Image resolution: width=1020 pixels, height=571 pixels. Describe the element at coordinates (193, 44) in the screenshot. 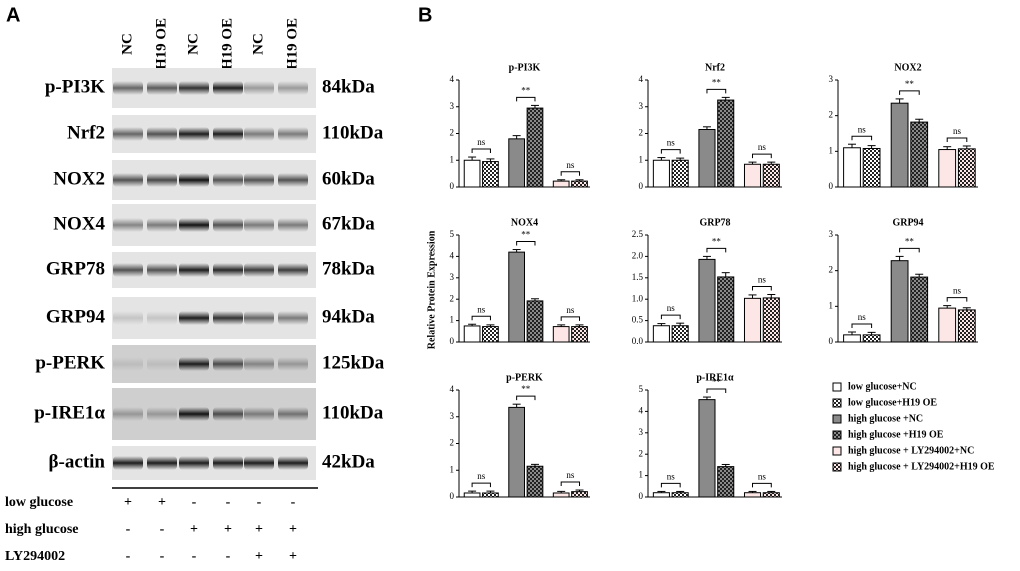

I see `lane-label: NC` at that location.